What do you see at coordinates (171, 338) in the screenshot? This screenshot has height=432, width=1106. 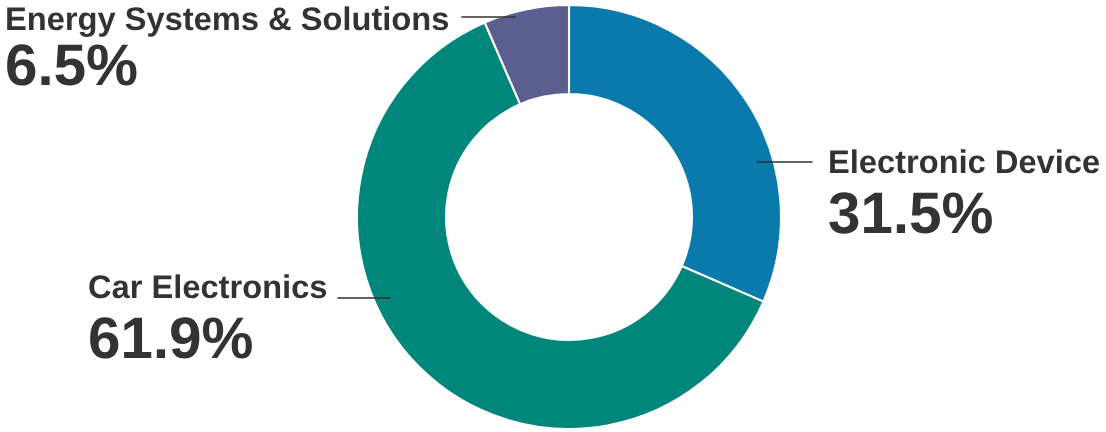 I see `data-label: 61.9%` at bounding box center [171, 338].